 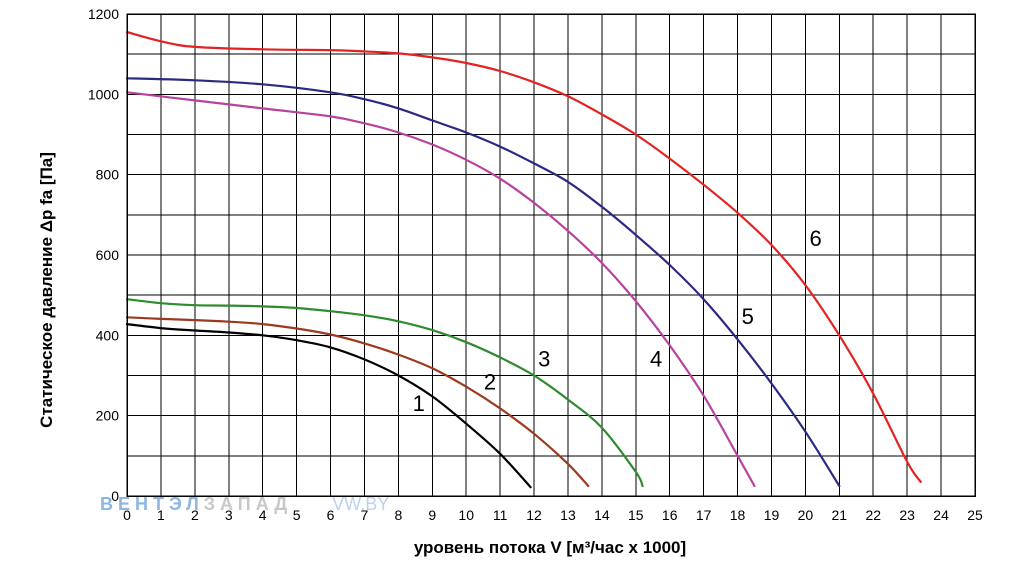 What do you see at coordinates (297, 515) in the screenshot?
I see `x-tick-label: 5` at bounding box center [297, 515].